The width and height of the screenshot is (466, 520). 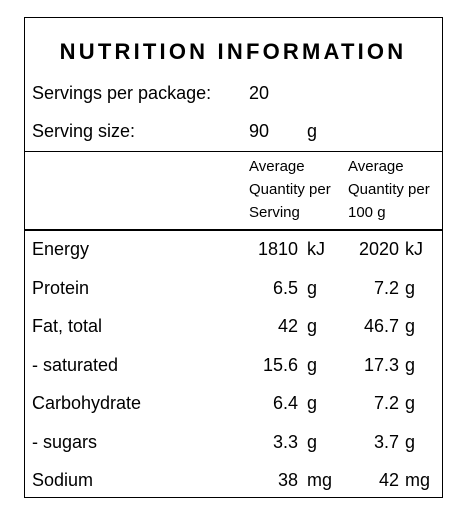 What do you see at coordinates (233, 230) in the screenshot?
I see `table-divider` at bounding box center [233, 230].